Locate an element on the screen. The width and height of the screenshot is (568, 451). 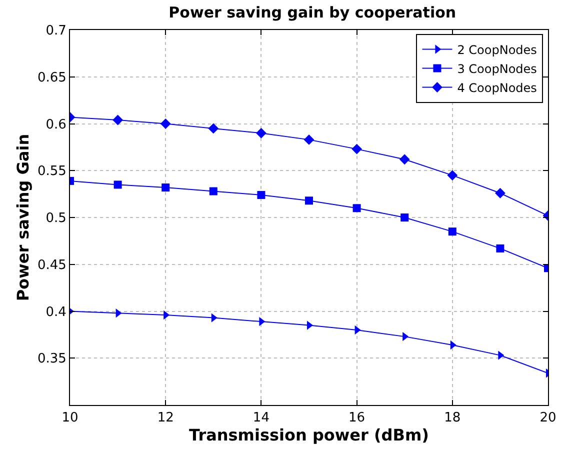
y-axis-title: Power saving Gain is located at coordinates (22, 218).